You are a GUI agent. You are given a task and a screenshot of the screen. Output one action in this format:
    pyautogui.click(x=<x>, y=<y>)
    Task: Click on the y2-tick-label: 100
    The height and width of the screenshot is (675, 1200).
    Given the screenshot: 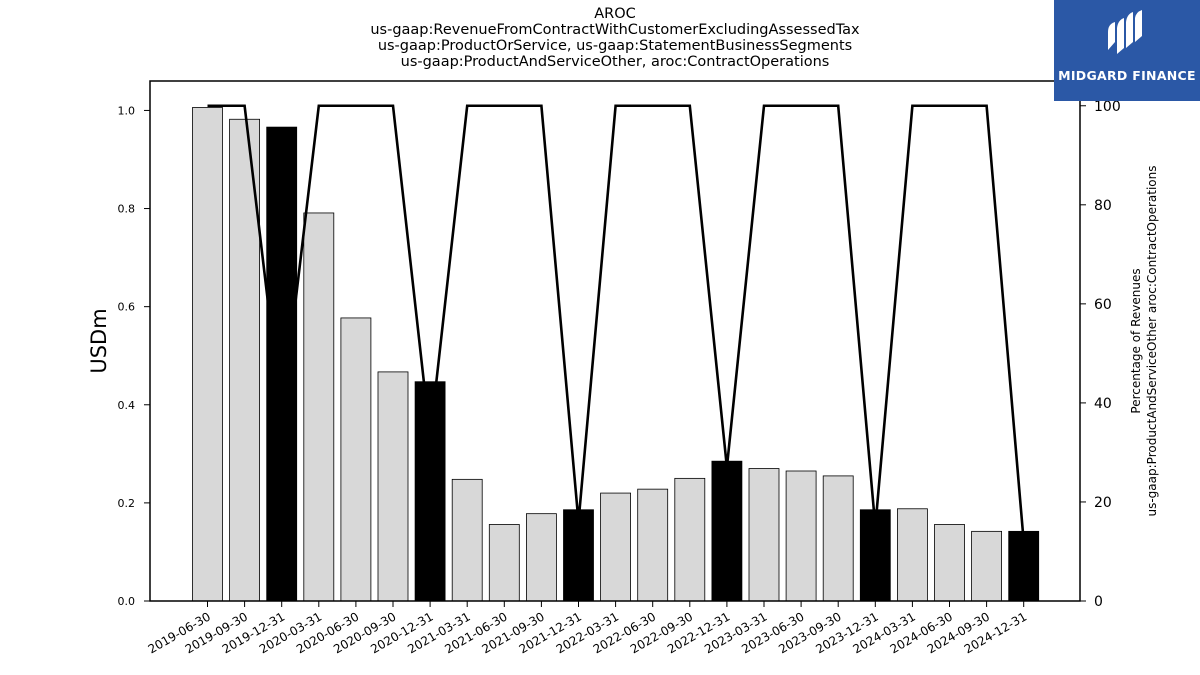 What is the action you would take?
    pyautogui.click(x=1107, y=107)
    